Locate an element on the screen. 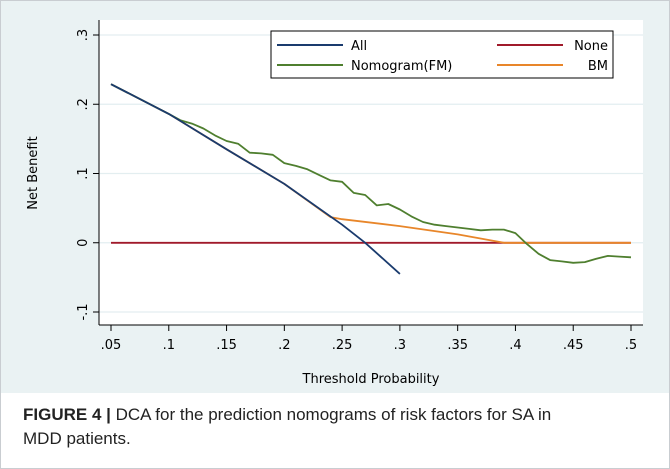 This screenshot has width=670, height=469. x-tick-label: .5 is located at coordinates (631, 345).